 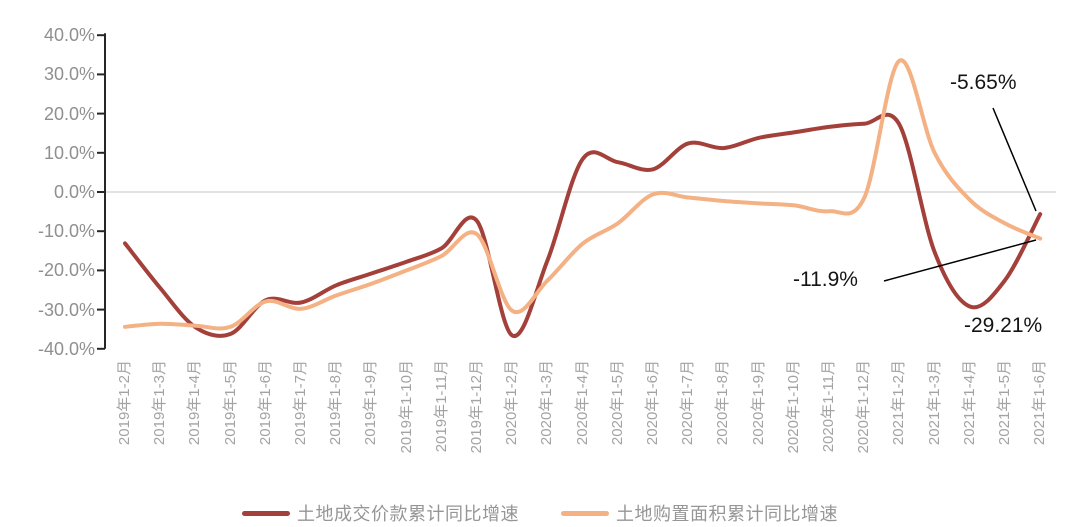 I want to click on legend-swatch-land-area, so click(x=585, y=513).